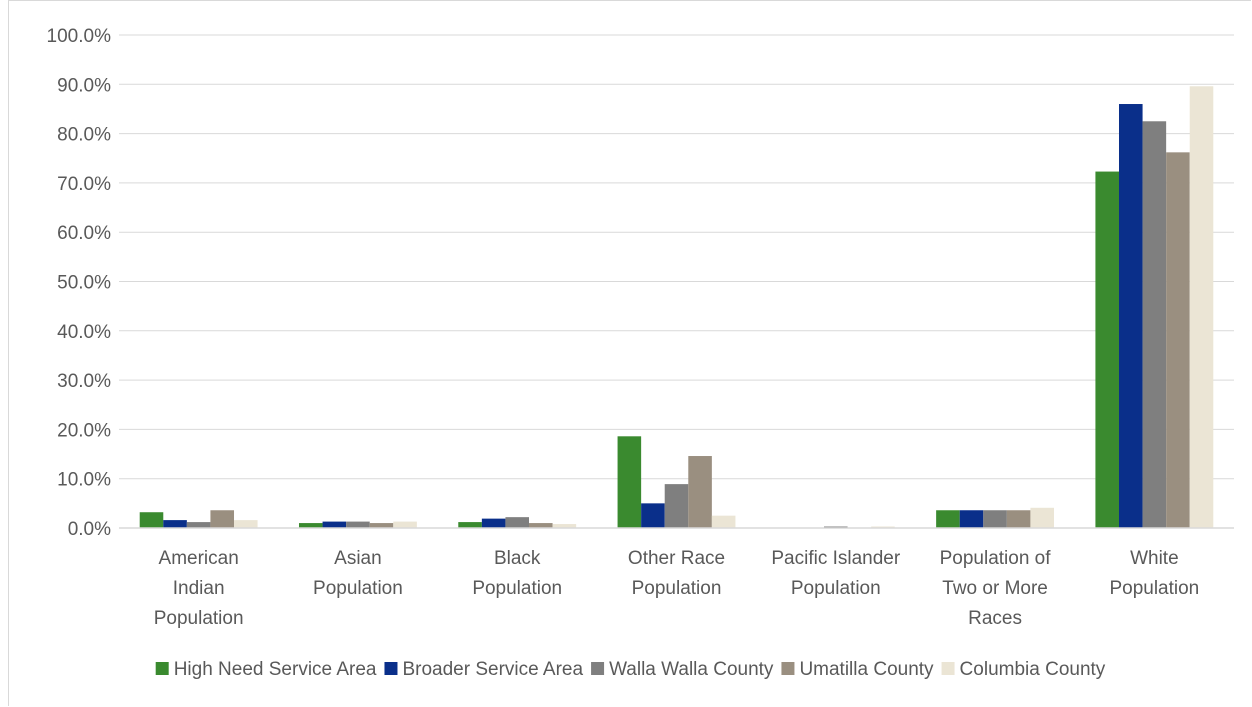 This screenshot has width=1252, height=707. What do you see at coordinates (84, 283) in the screenshot?
I see `y-tick-label: 50.0%` at bounding box center [84, 283].